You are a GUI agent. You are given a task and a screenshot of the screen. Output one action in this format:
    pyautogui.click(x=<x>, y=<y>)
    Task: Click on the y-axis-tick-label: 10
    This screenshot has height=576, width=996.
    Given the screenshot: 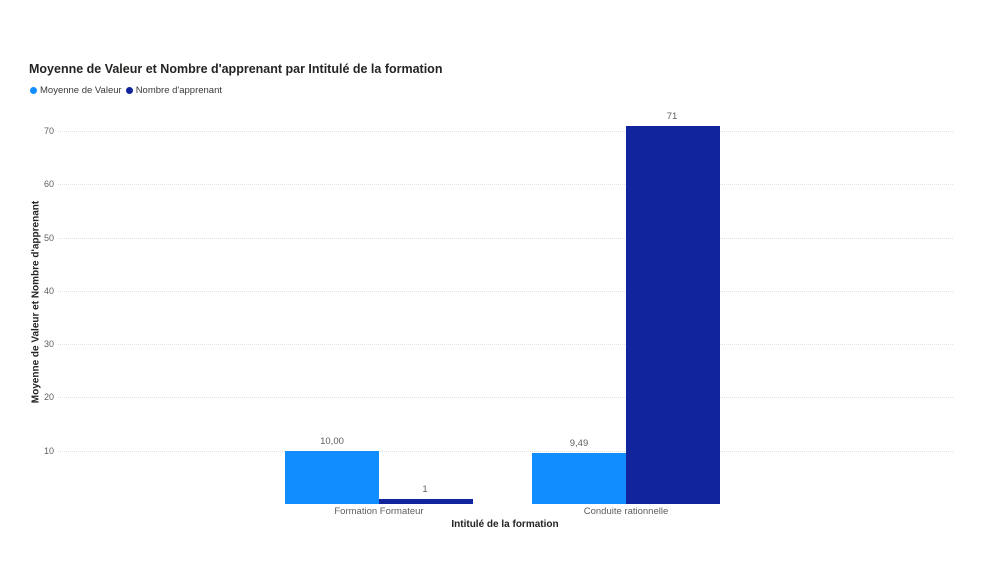 What is the action you would take?
    pyautogui.click(x=48, y=451)
    